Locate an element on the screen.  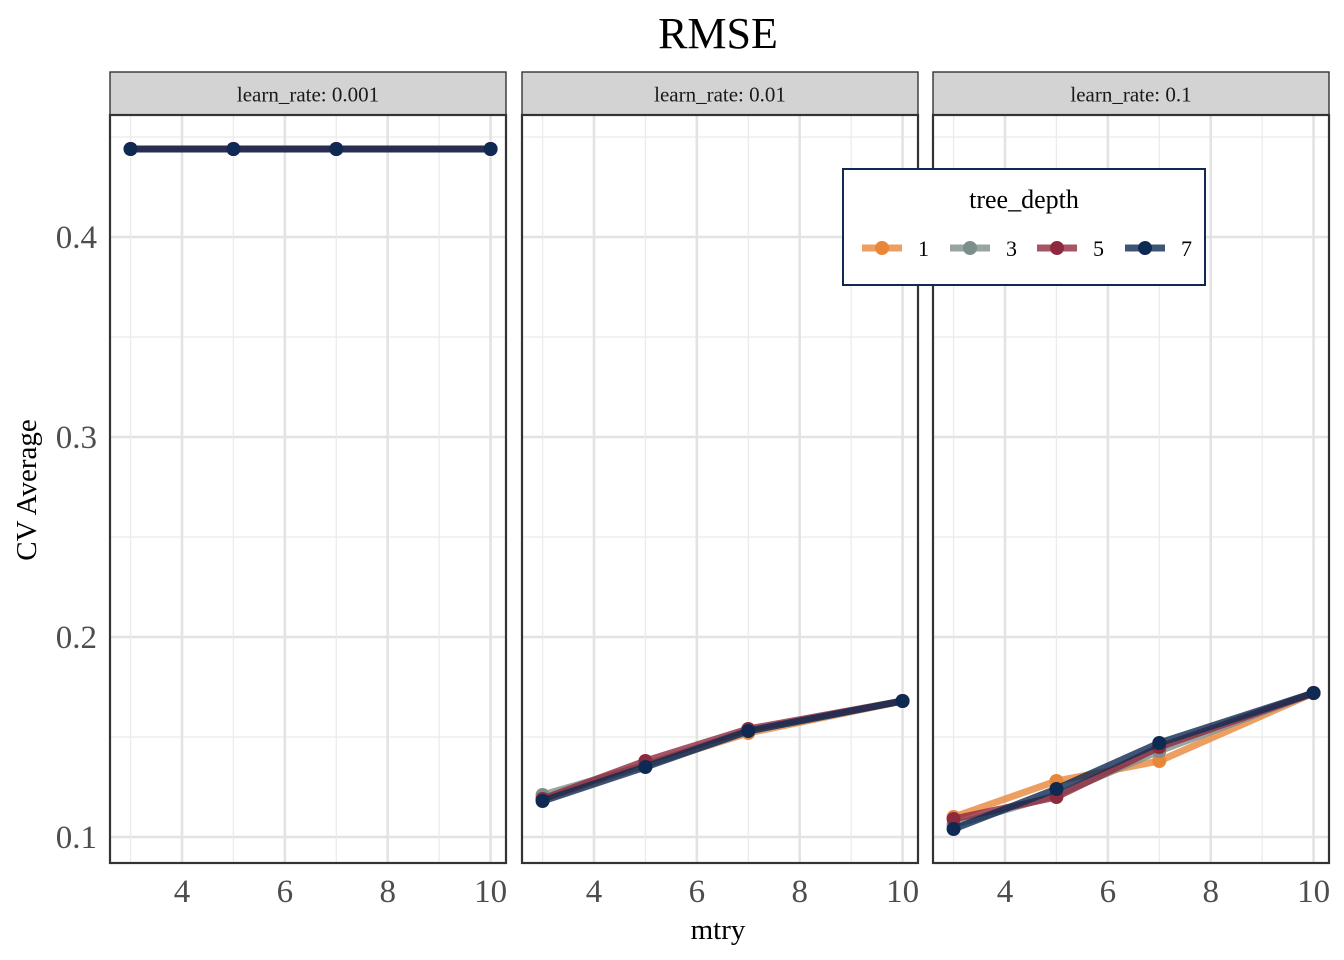
legend-box is located at coordinates (1024, 227).